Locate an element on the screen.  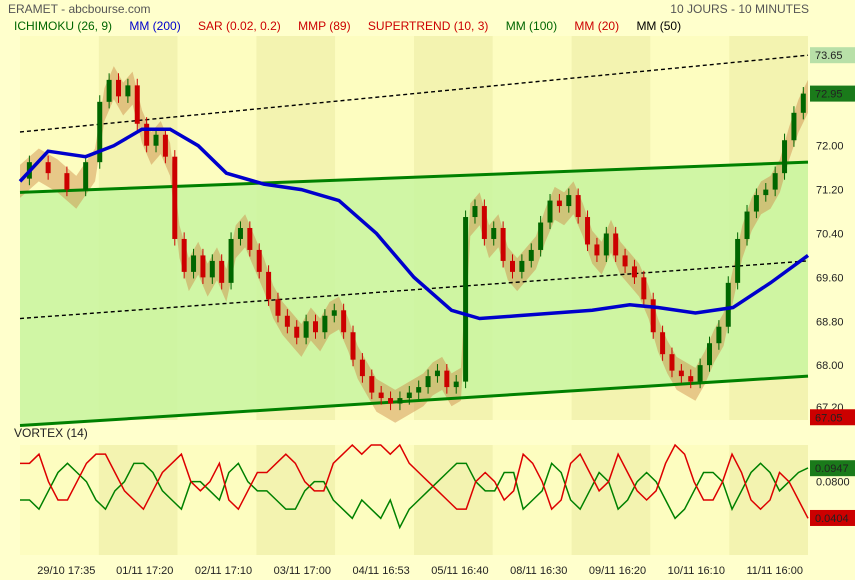
legend-mmp89: MMP (89) is located at coordinates (324, 26).